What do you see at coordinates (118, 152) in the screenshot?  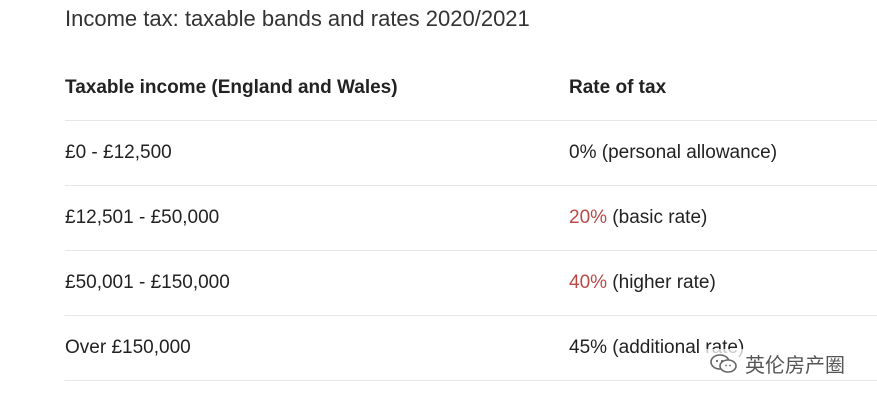 I see `income-band-cell: £0 - £12,500` at bounding box center [118, 152].